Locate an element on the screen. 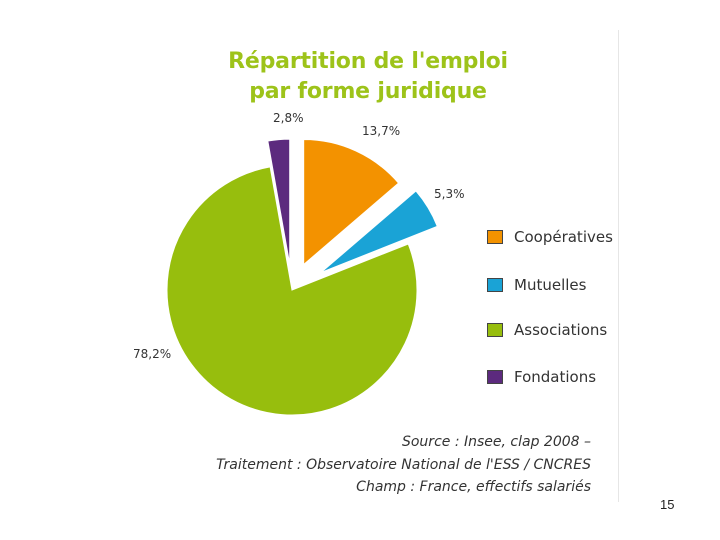 Image resolution: width=720 pixels, height=540 pixels. slice-label-mutuelles: 5,3% is located at coordinates (449, 194).